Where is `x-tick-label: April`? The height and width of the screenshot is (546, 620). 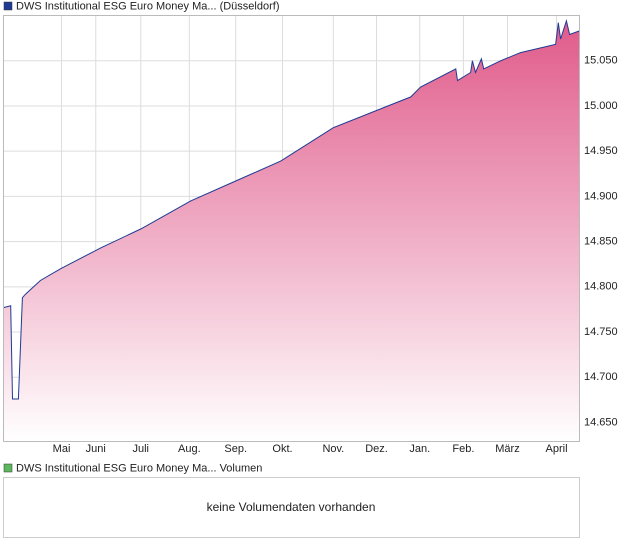 x-tick-label: April is located at coordinates (557, 449).